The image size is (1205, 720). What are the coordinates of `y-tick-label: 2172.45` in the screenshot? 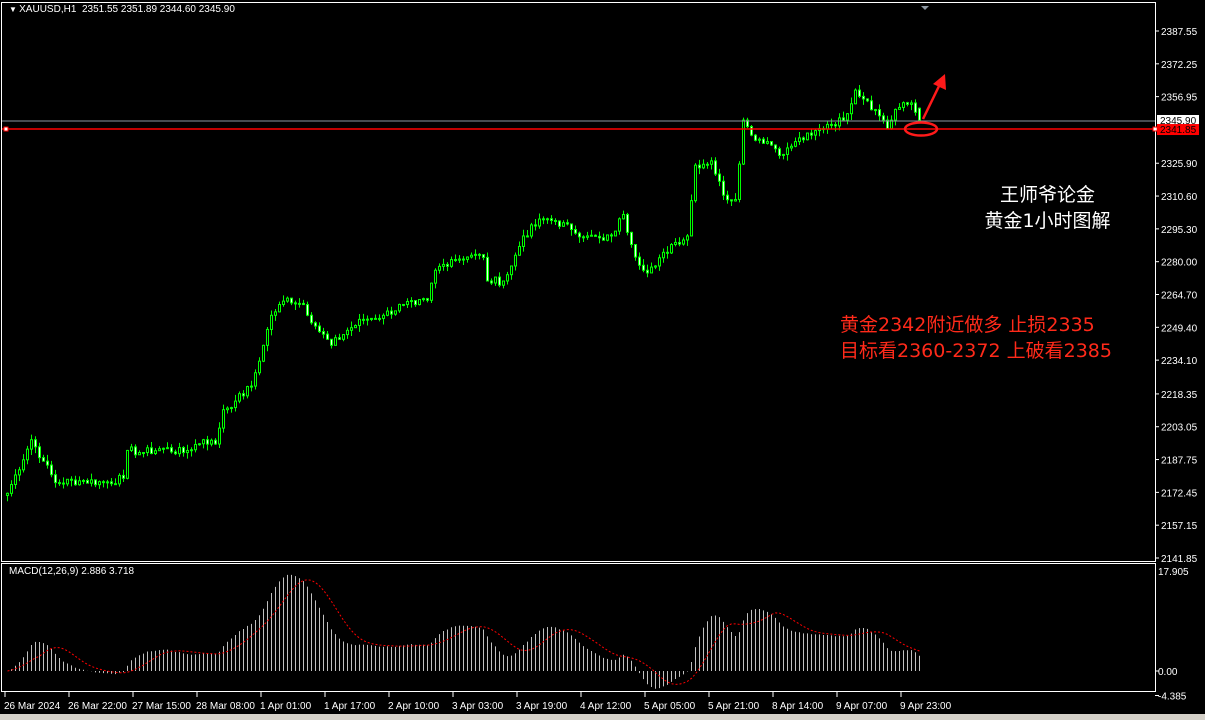 It's located at (1179, 493).